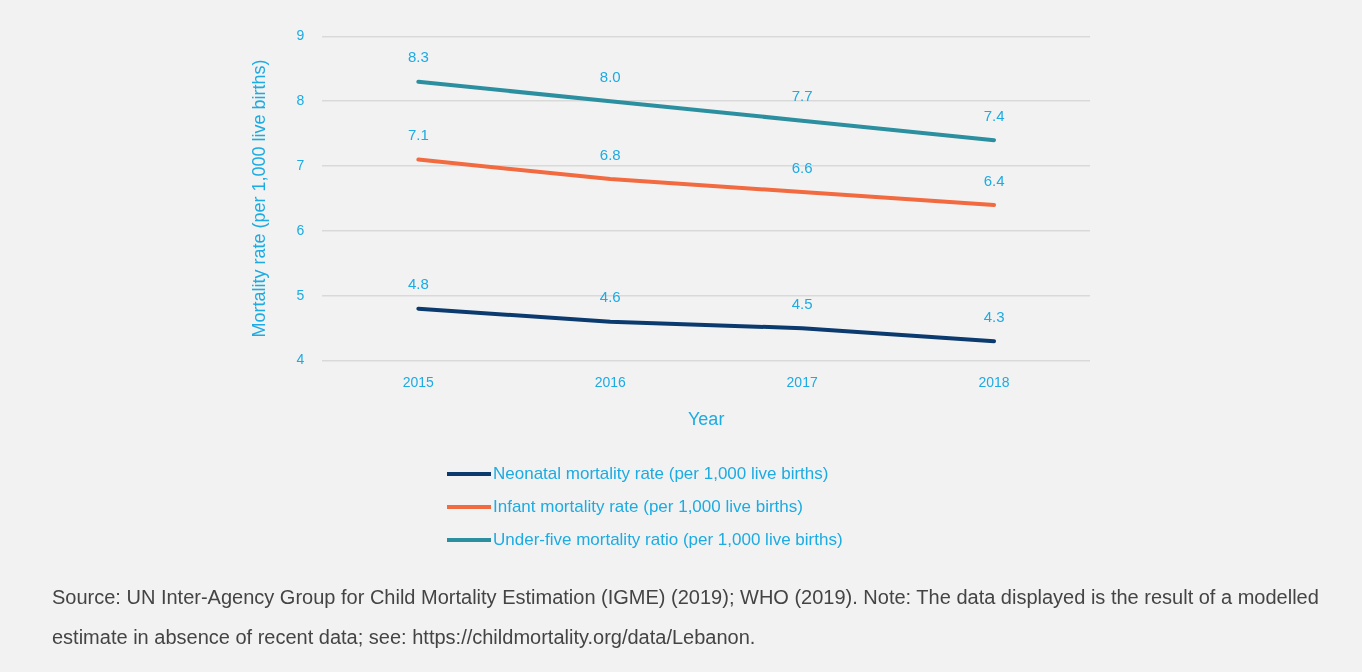 The image size is (1362, 672). Describe the element at coordinates (802, 303) in the screenshot. I see `data-label: 4.5` at that location.